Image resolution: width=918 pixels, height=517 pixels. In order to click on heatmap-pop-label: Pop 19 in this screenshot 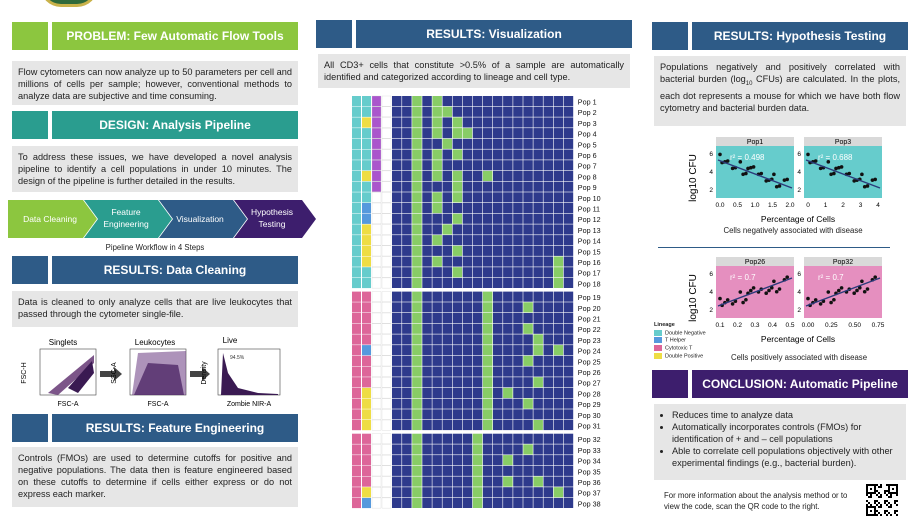, I will do `click(589, 297)`.